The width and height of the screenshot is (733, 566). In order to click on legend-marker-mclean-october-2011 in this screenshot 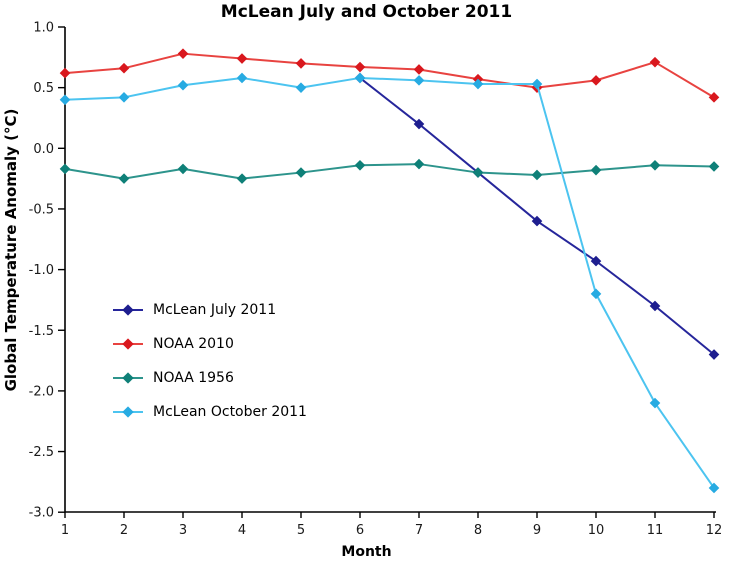, I will do `click(131, 412)`.